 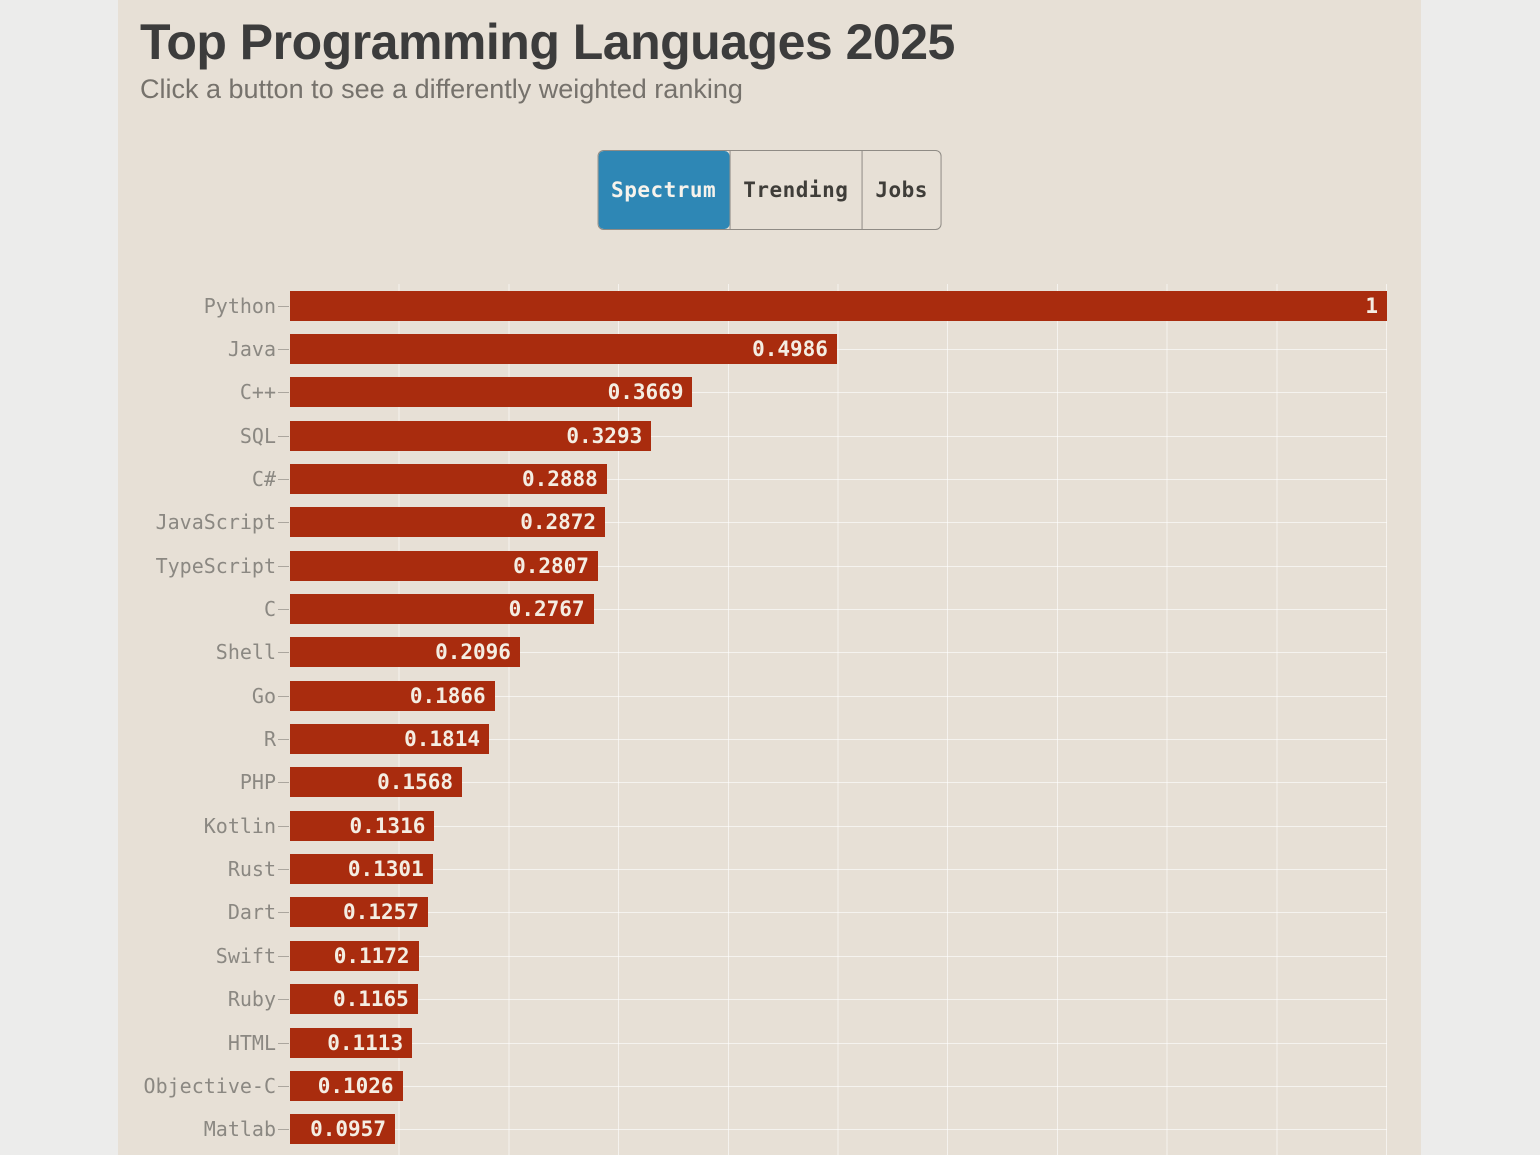 I want to click on bar-region: 1, so click(x=838, y=305).